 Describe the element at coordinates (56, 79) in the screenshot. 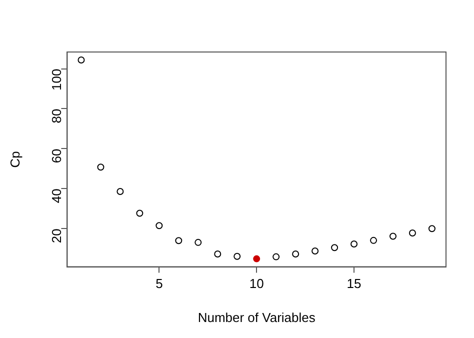

I see `y-tick-label: 100` at that location.